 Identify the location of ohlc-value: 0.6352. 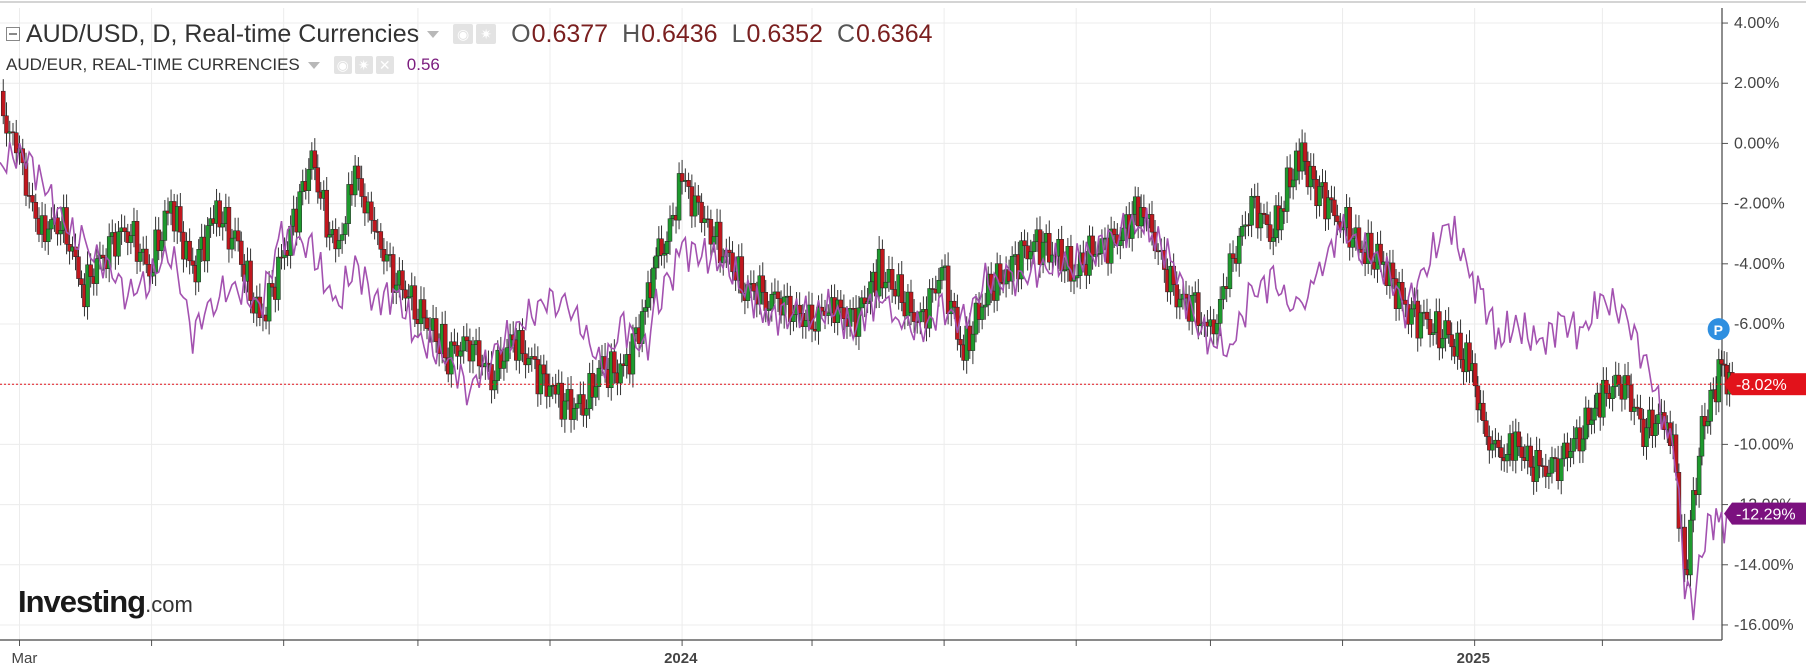
(784, 33).